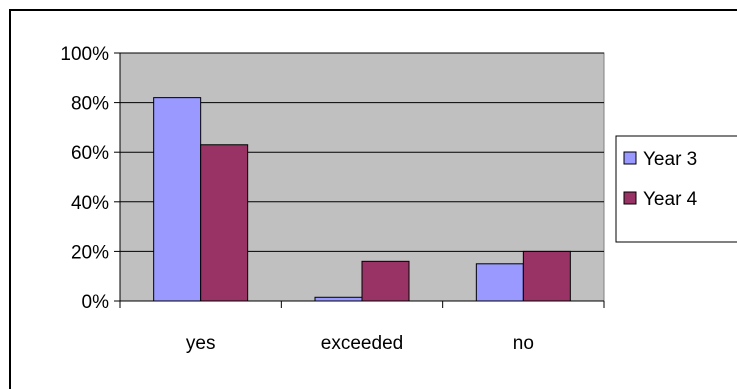 Image resolution: width=737 pixels, height=389 pixels. What do you see at coordinates (523, 343) in the screenshot?
I see `x-tick-label-no: no` at bounding box center [523, 343].